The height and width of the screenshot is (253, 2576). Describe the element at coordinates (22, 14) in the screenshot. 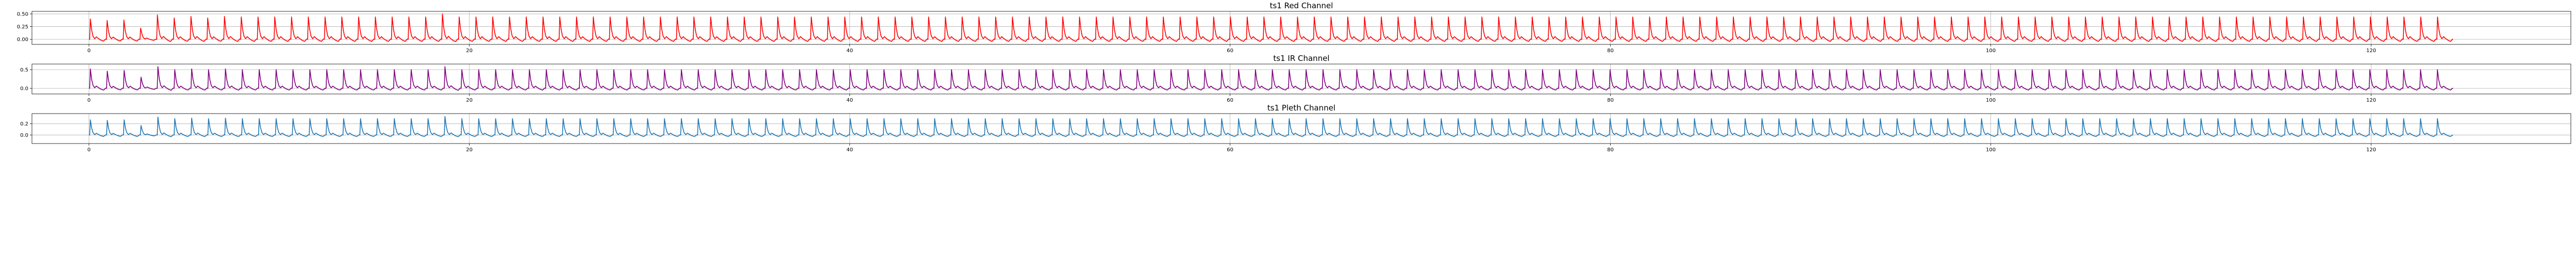

I see `panel-1-ytick-label: 0.50` at that location.